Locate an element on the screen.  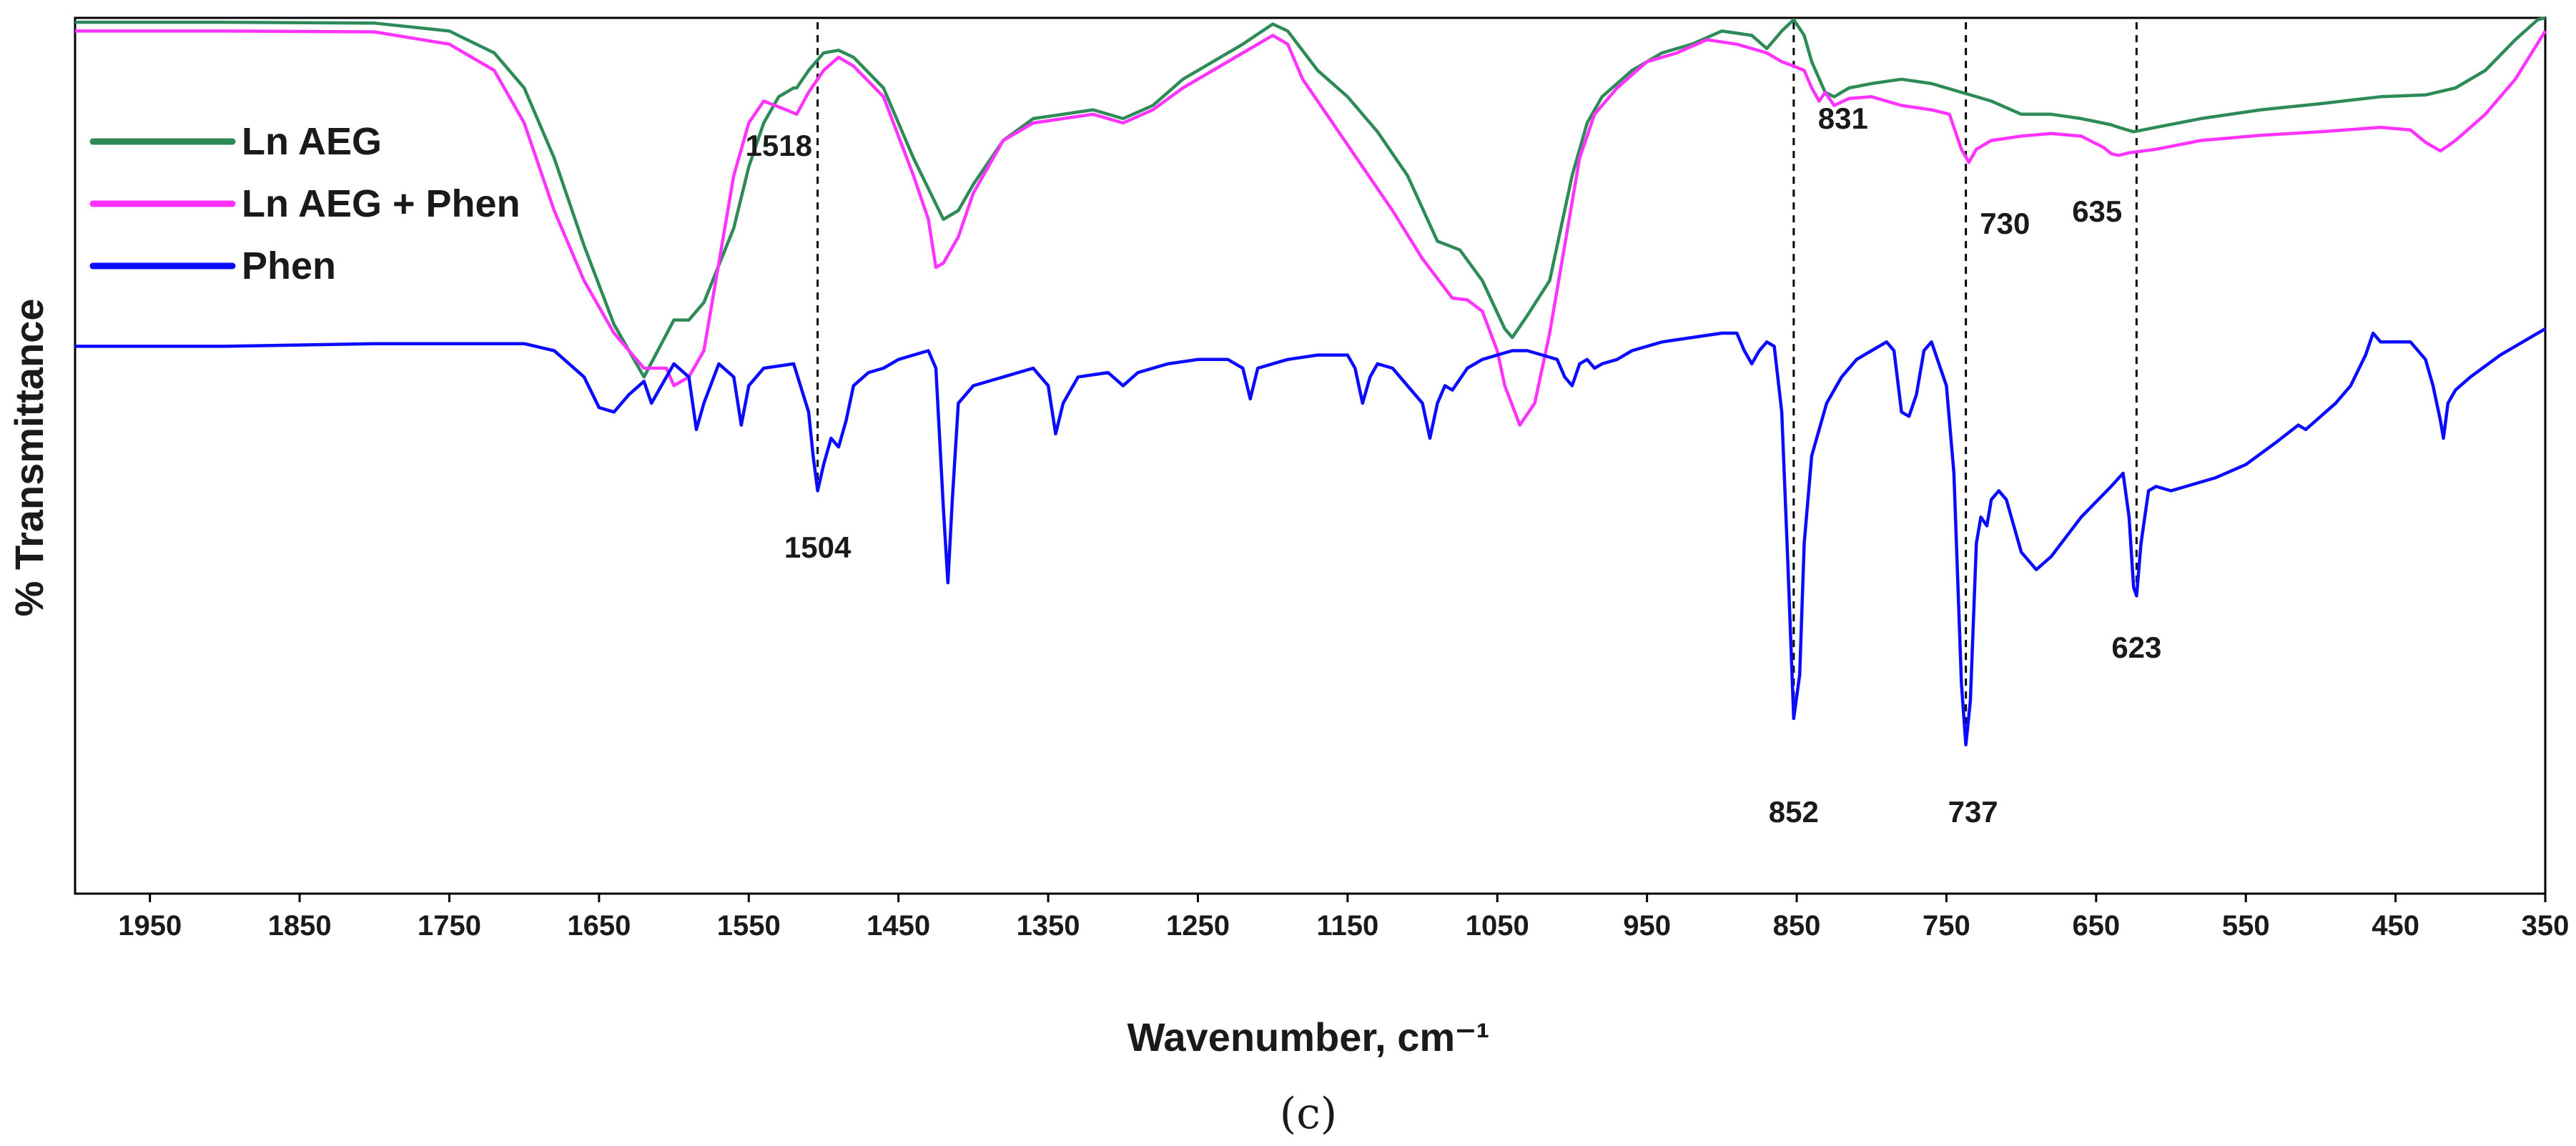
peak-label-852: 852 is located at coordinates (1794, 812).